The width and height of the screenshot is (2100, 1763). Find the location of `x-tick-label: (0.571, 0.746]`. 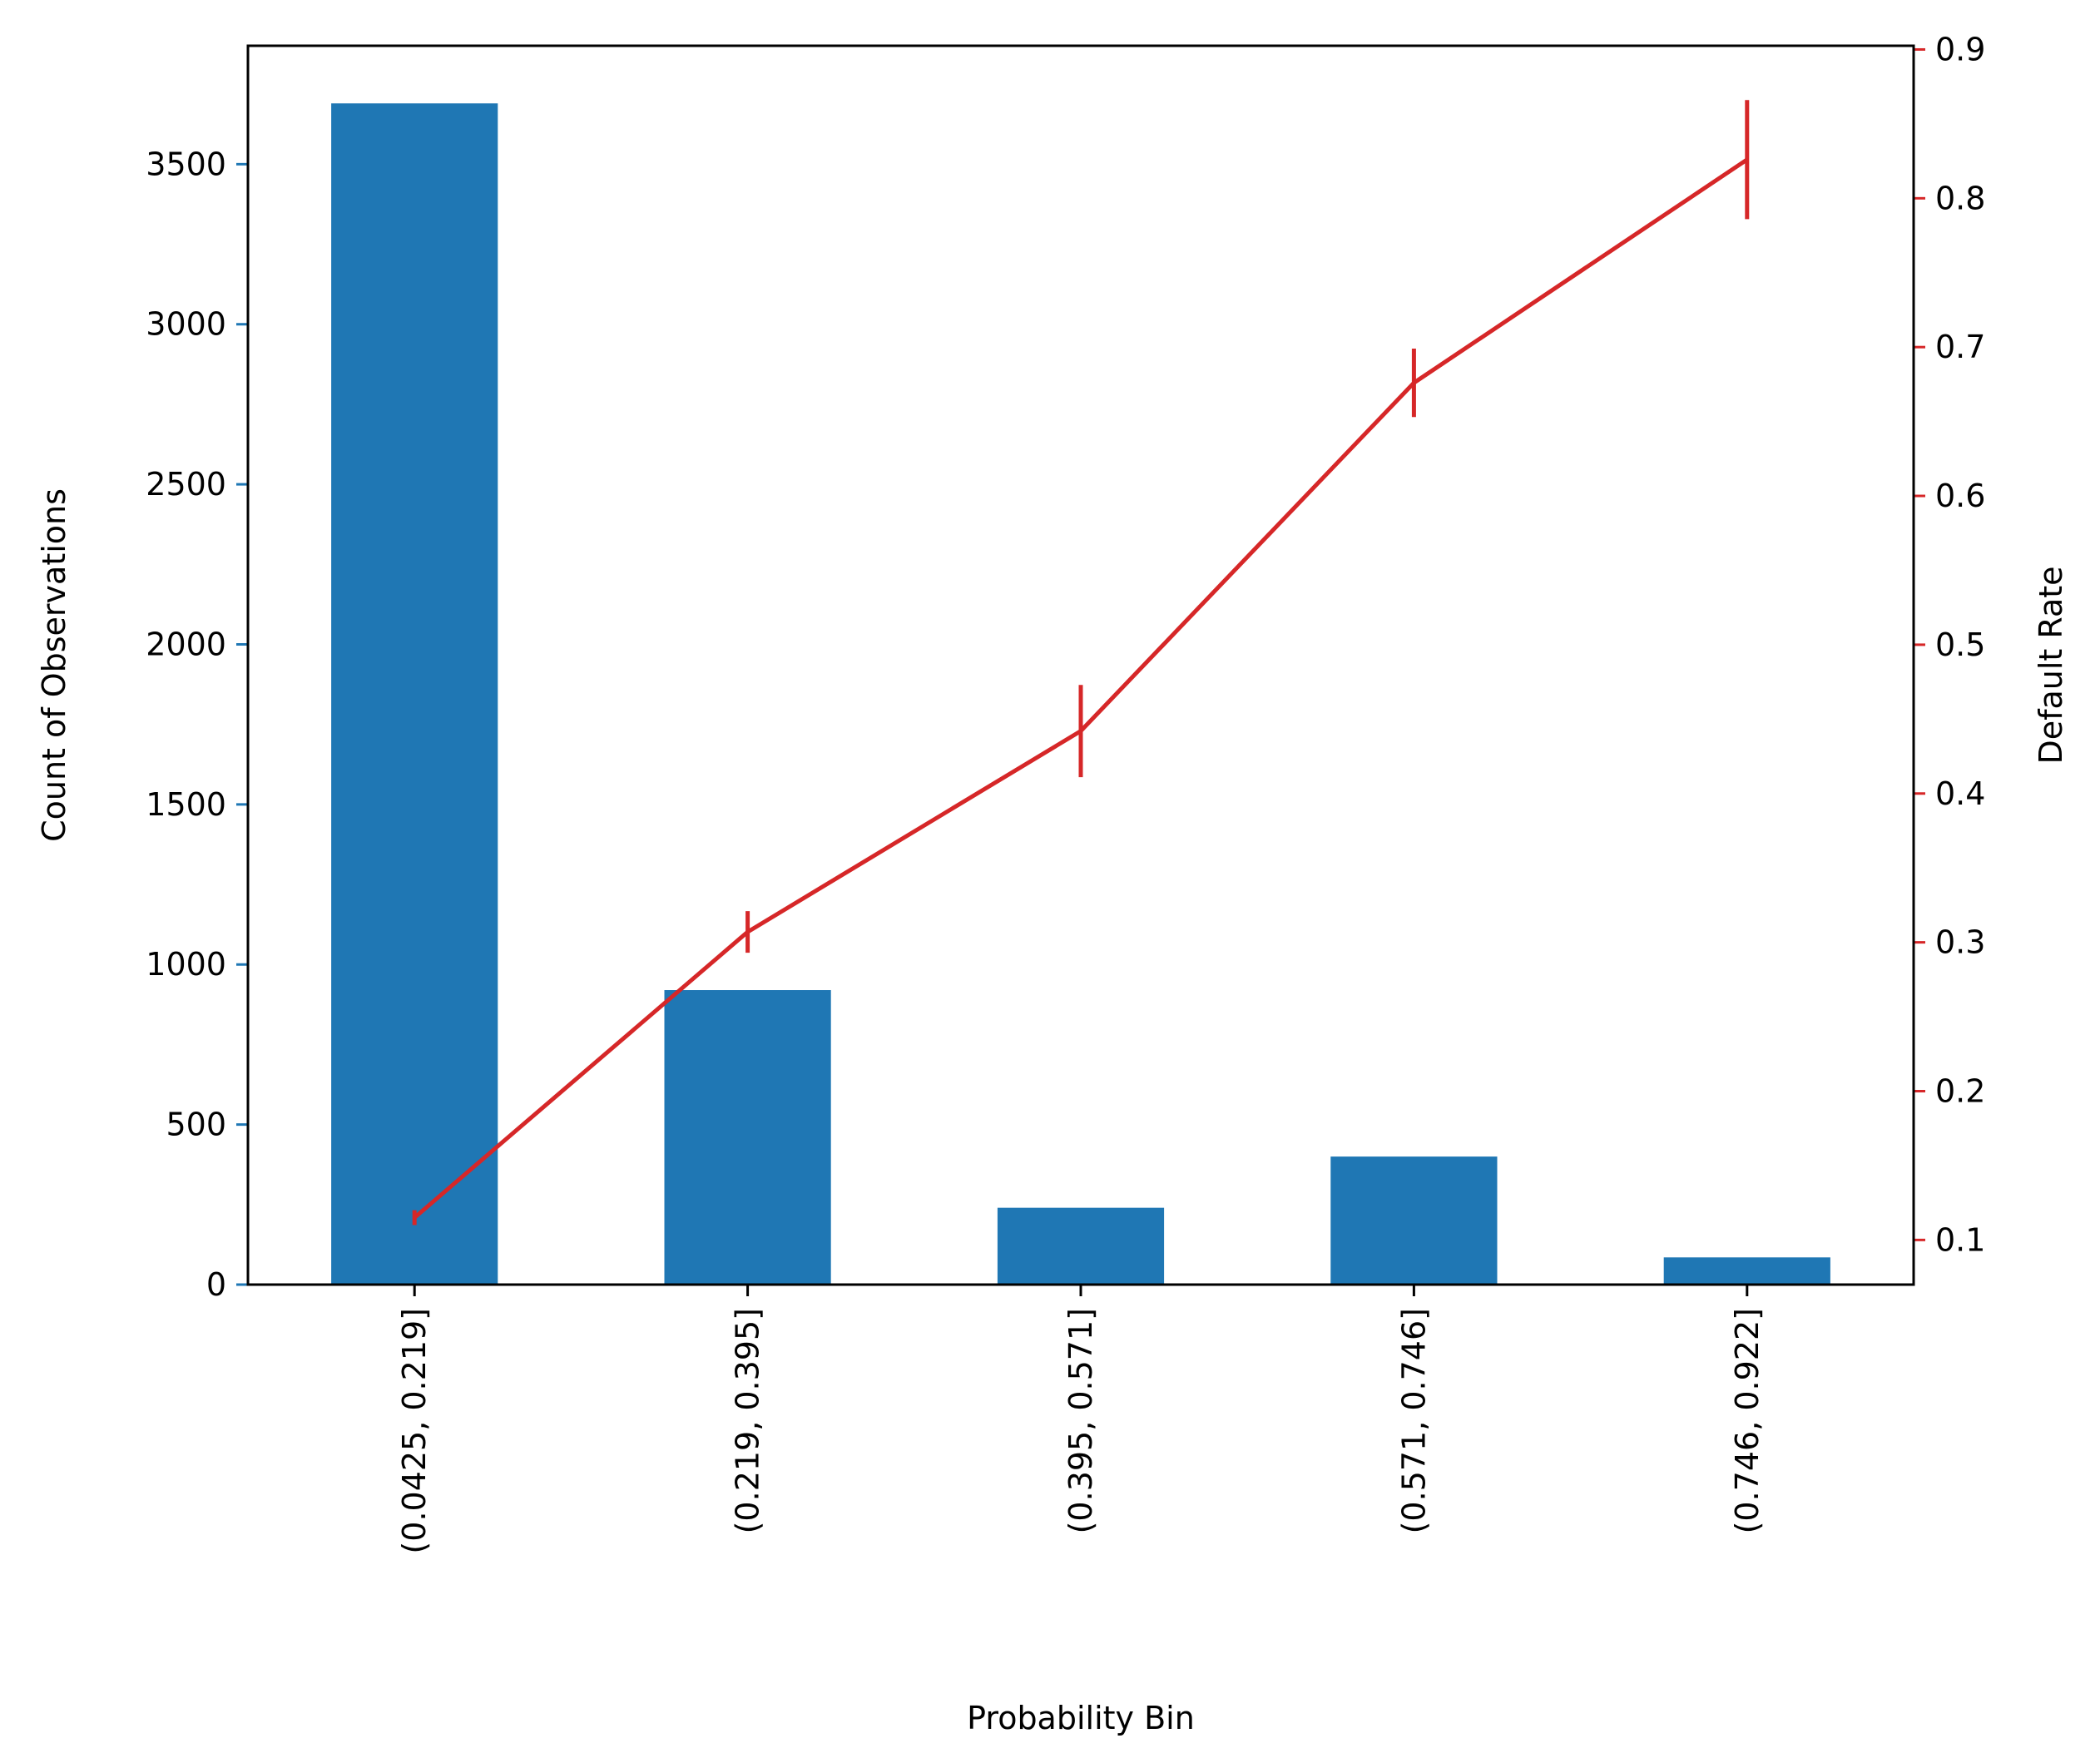

x-tick-label: (0.571, 0.746] is located at coordinates (1413, 1420).